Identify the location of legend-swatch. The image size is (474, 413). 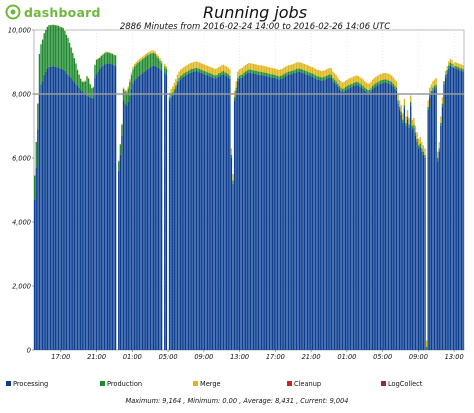
(289, 383).